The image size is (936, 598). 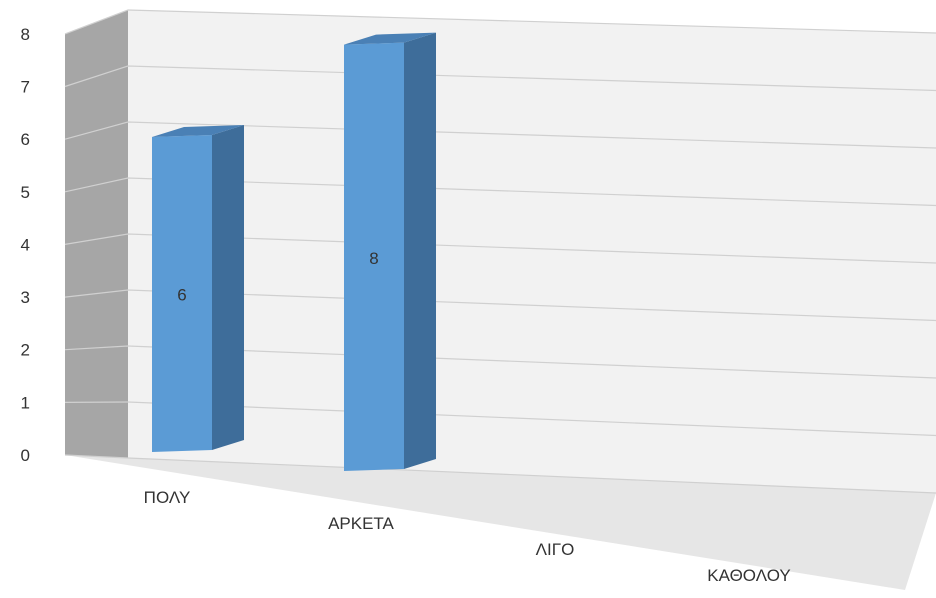 What do you see at coordinates (361, 523) in the screenshot?
I see `x-tick-label: ΑΡΚΕΤΑ` at bounding box center [361, 523].